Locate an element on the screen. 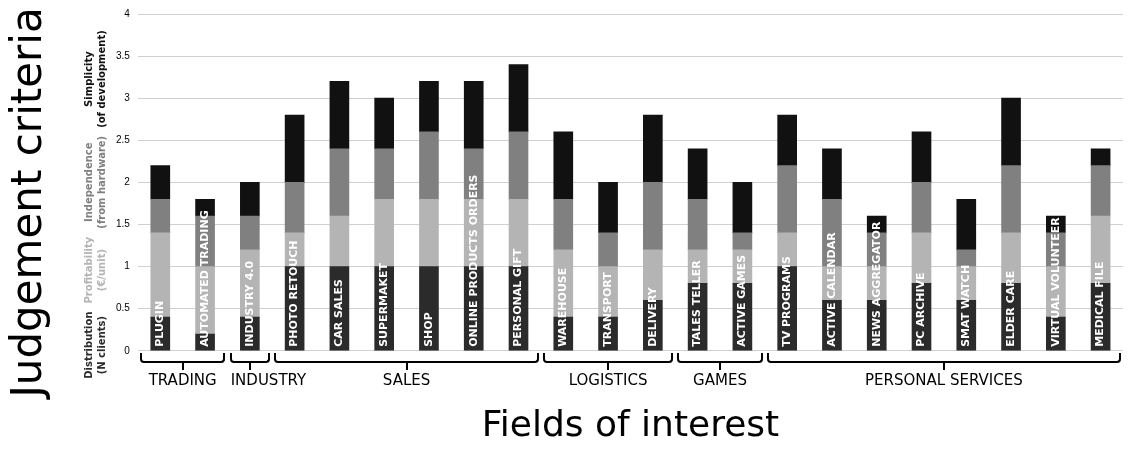 The height and width of the screenshot is (452, 1129). x-tick-label: TV PROGRAMS is located at coordinates (787, 301).